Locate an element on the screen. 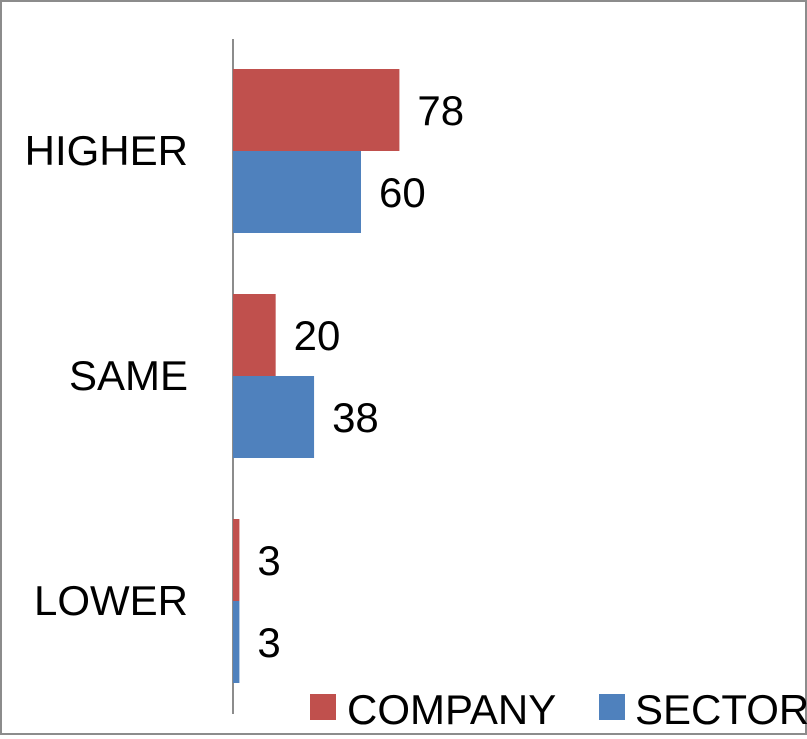 The image size is (807, 739). data-label-company-lower: 3 is located at coordinates (268, 560).